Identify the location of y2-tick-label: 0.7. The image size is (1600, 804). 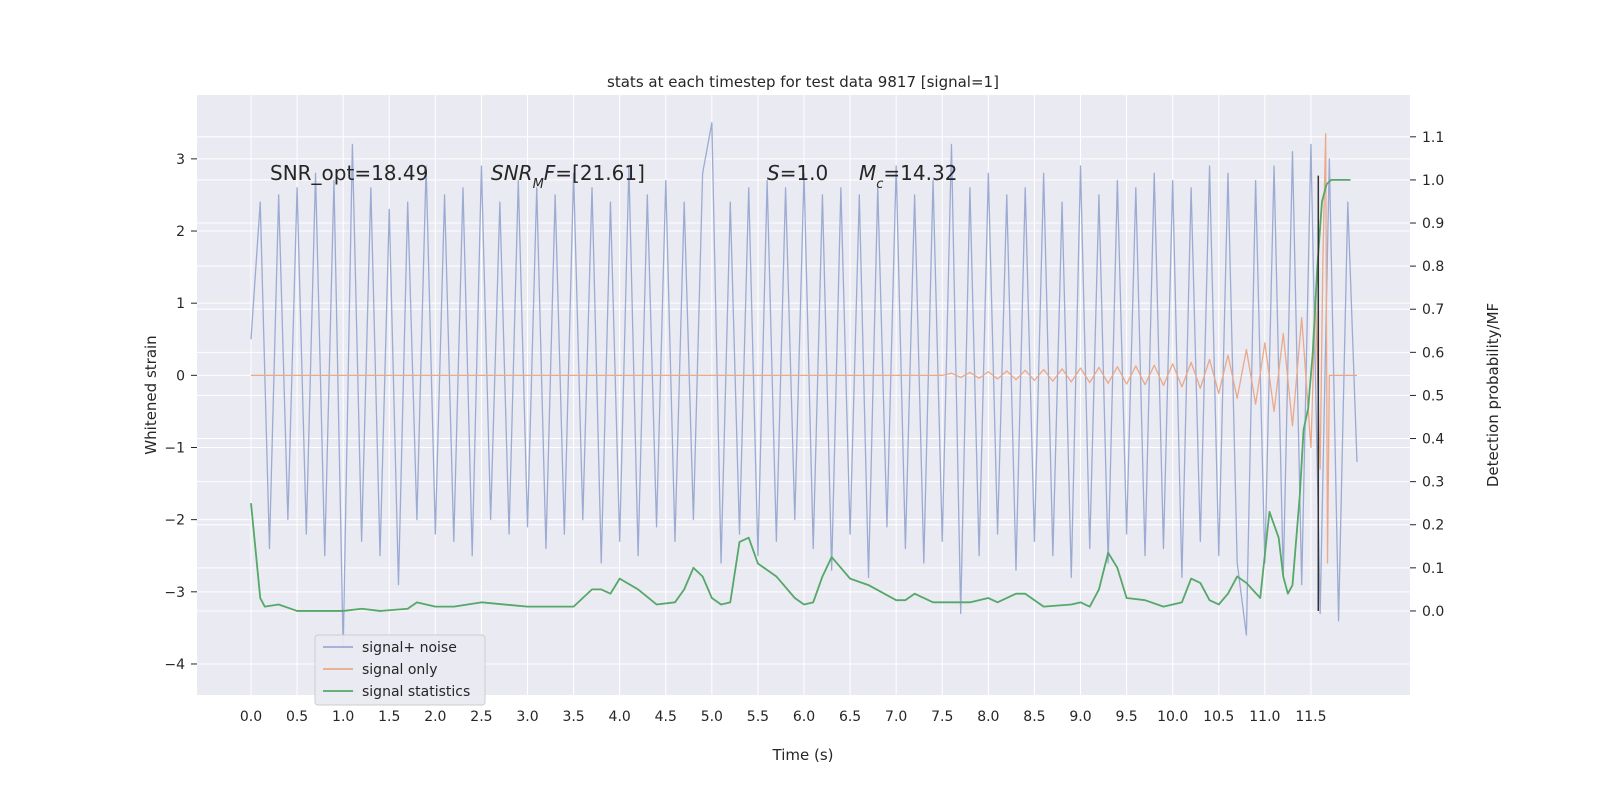
(1433, 310).